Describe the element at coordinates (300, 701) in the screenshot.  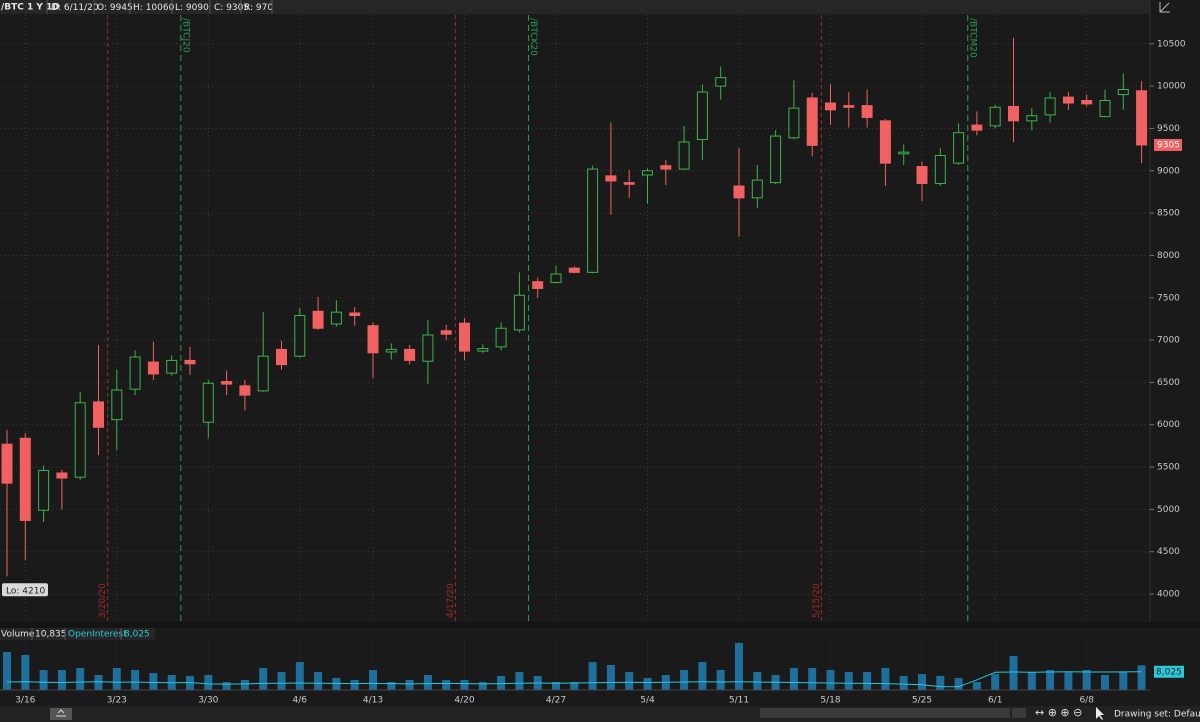
I see `x-tick-label: 4/6` at that location.